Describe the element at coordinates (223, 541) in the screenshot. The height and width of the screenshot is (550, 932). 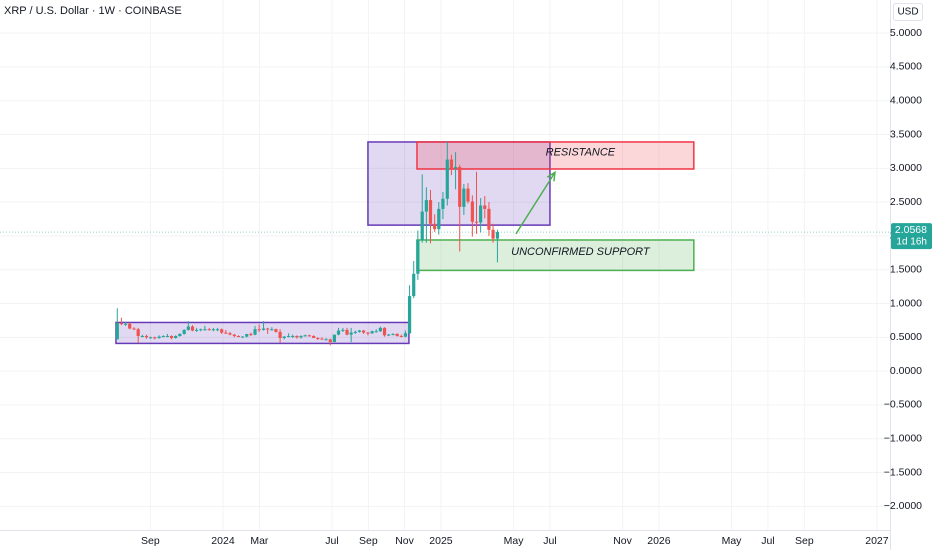
I see `x-tick-label: 2024` at that location.